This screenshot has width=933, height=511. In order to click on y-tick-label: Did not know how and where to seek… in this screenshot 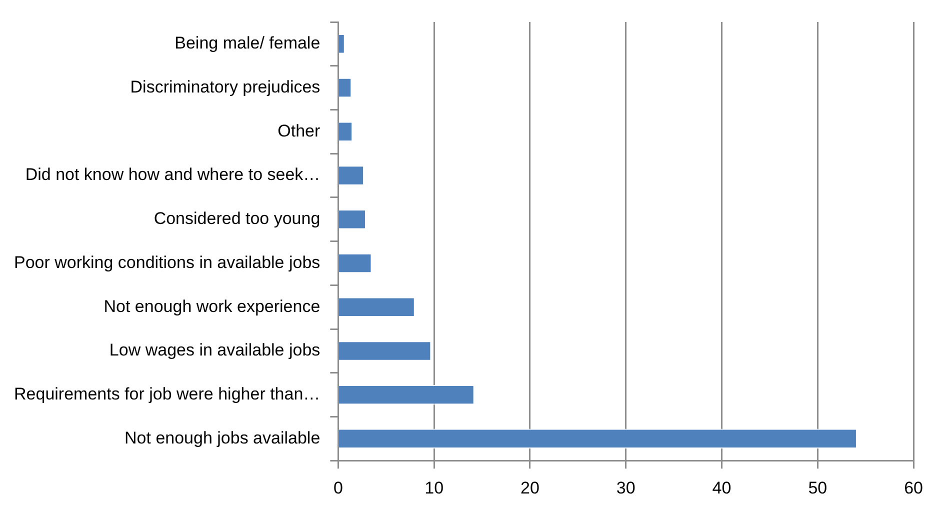, I will do `click(172, 174)`.